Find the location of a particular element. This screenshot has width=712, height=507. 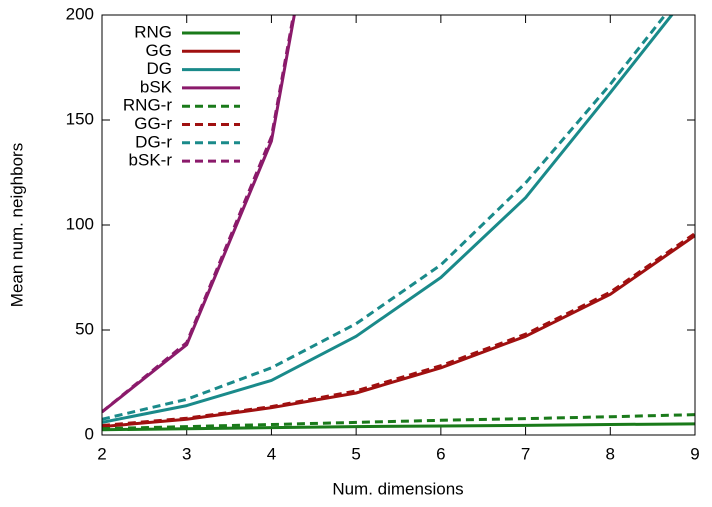

legend-label: DG is located at coordinates (160, 68).